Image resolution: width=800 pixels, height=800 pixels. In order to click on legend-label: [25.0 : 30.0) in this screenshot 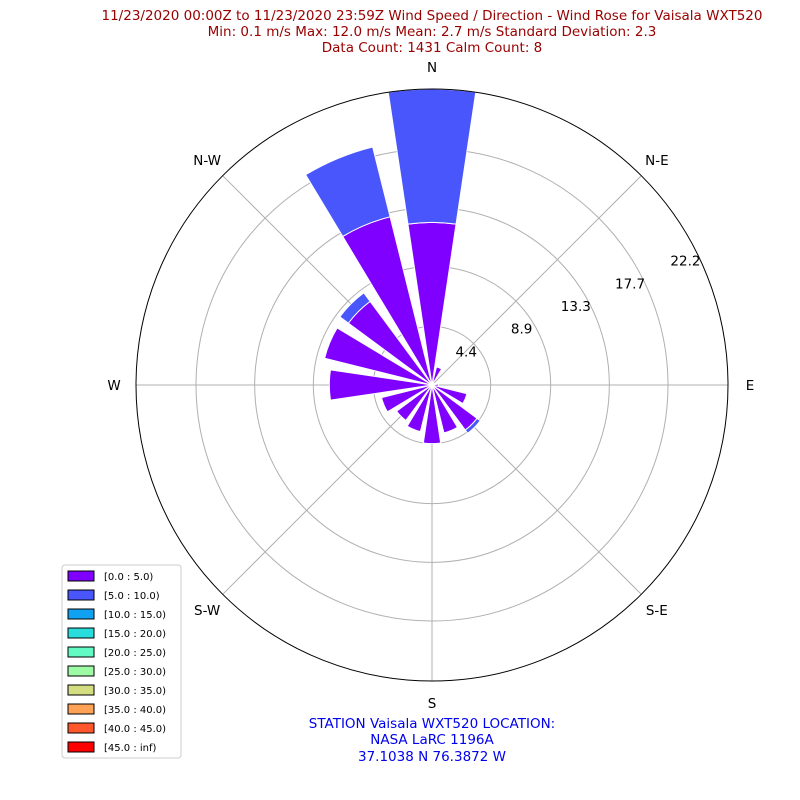, I will do `click(135, 672)`.